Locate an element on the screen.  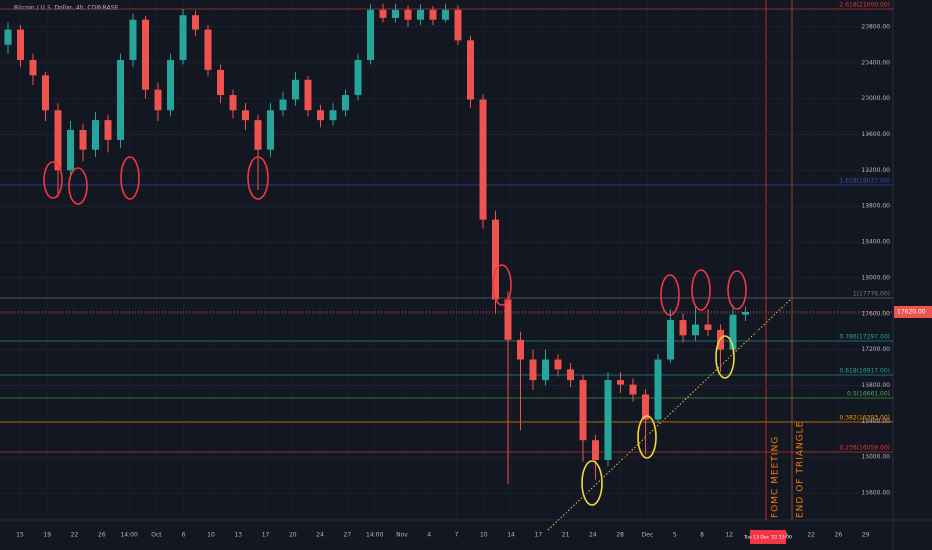
fib-label: 0.382(16393.00) is located at coordinates (865, 418).